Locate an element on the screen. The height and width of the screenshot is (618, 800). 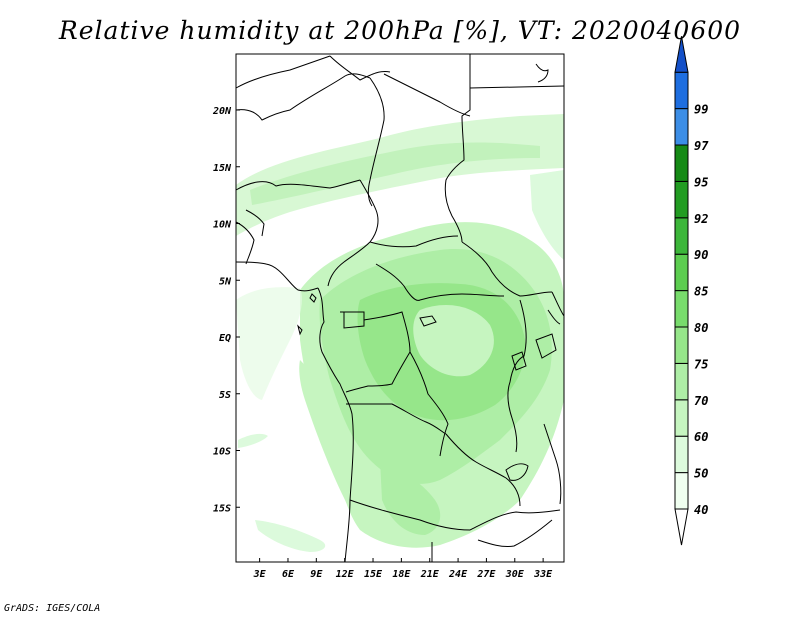
longitude-label: 18E is located at coordinates (401, 574).